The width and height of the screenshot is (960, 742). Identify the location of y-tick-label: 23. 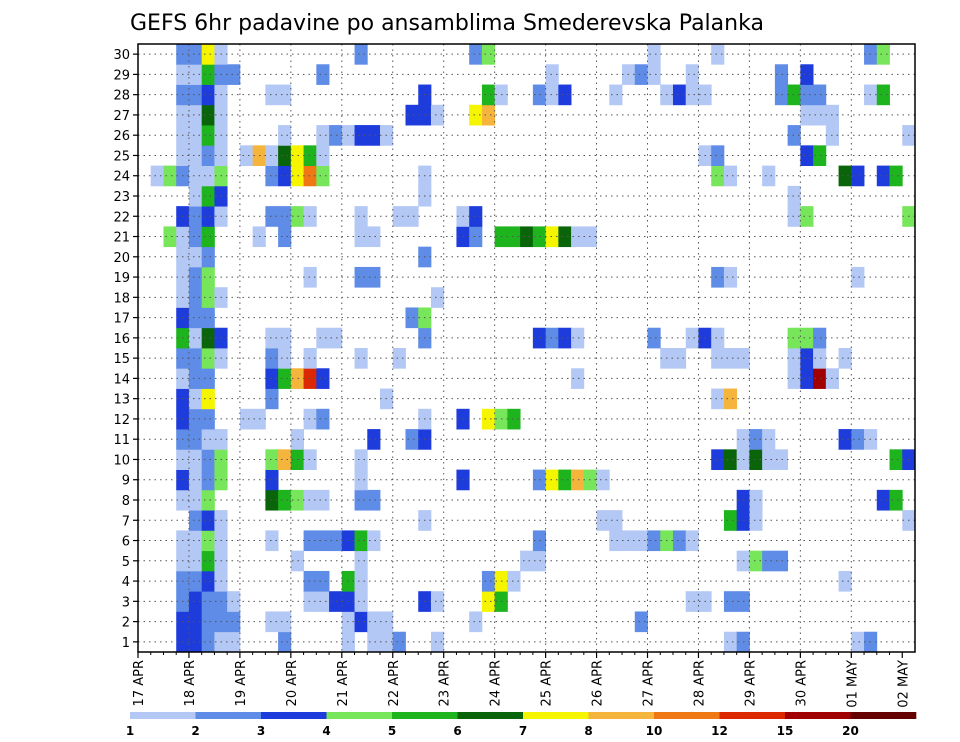
(121, 197).